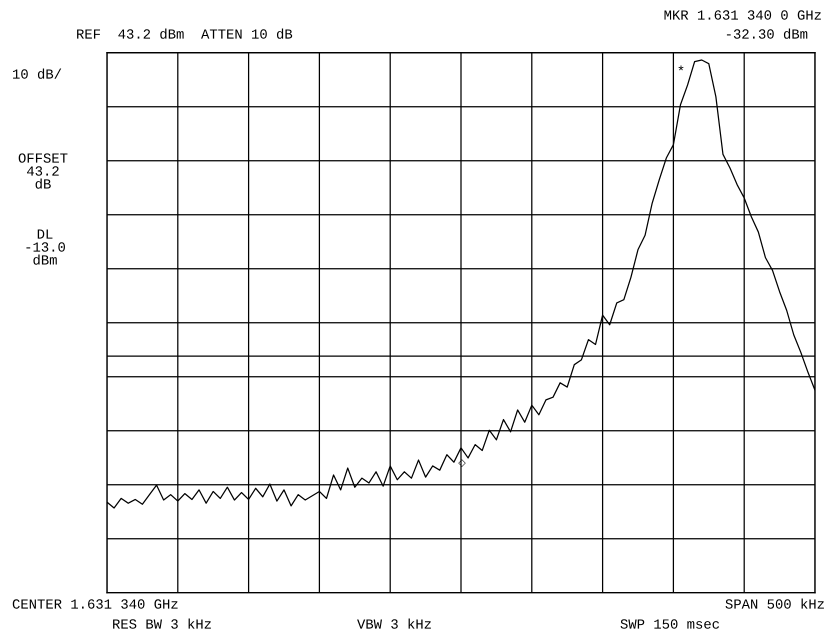  Describe the element at coordinates (681, 68) in the screenshot. I see `annotation: *` at that location.